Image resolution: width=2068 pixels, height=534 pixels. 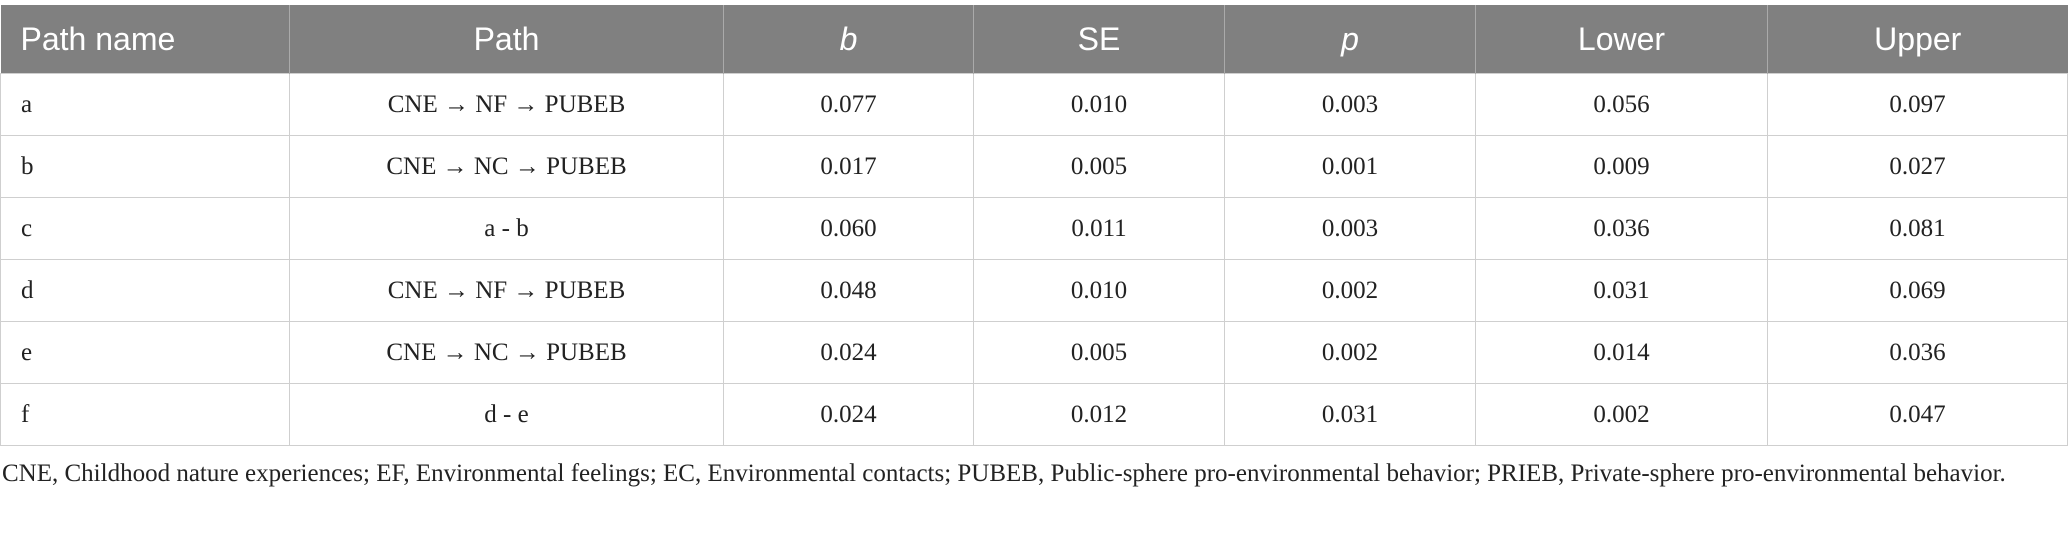 I want to click on header-row: Path name Path b SE p Lower Upper, so click(x=1034, y=39).